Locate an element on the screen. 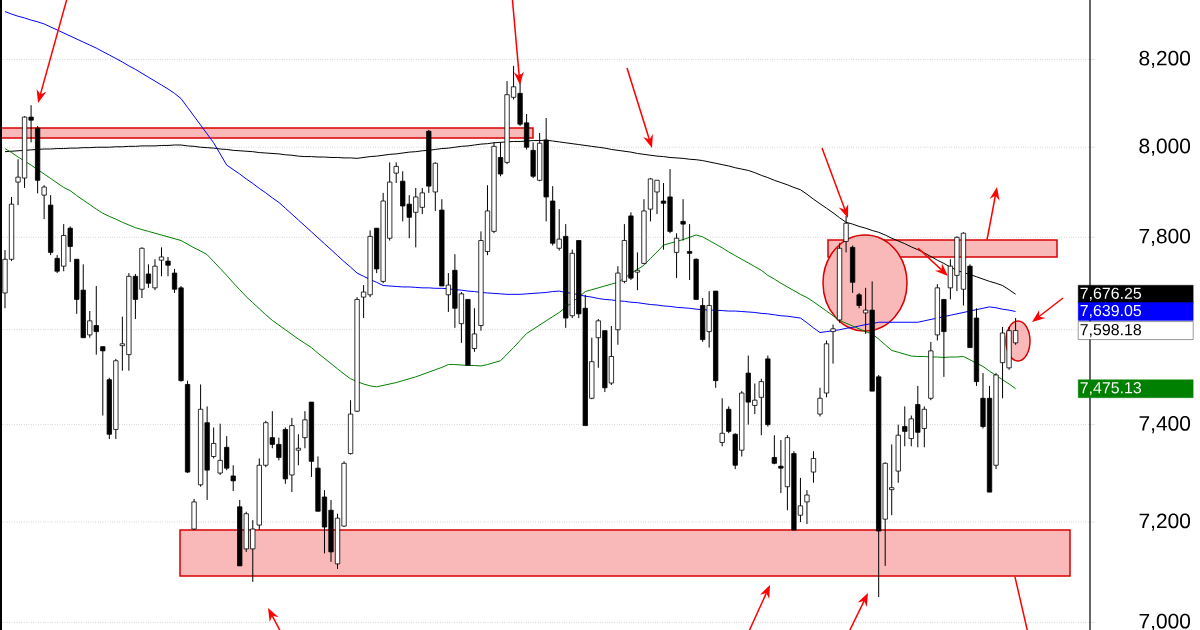  text: 7,598.18 is located at coordinates (1111, 331).